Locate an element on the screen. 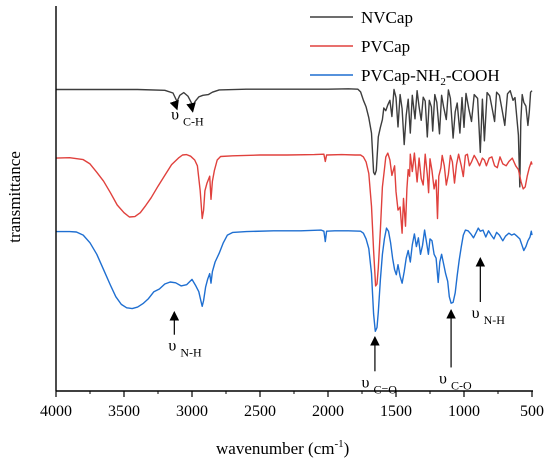 This screenshot has width=550, height=463. x-tick-label-500: 500 is located at coordinates (532, 411).